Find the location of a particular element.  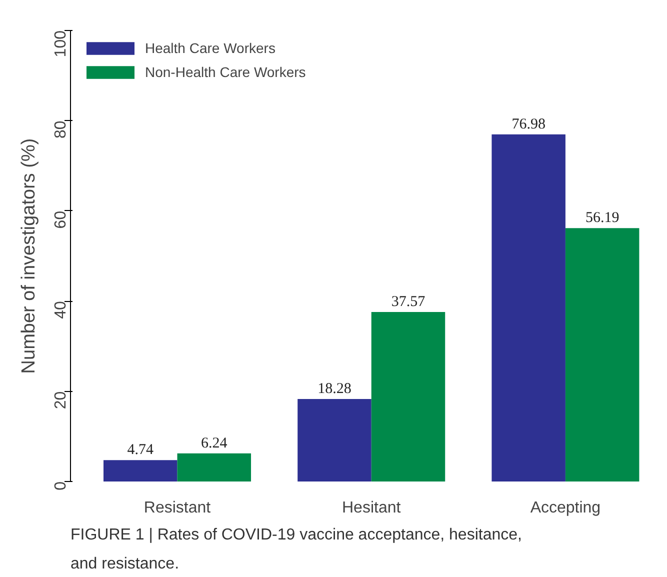

y-tick-label: 0 is located at coordinates (61, 485).